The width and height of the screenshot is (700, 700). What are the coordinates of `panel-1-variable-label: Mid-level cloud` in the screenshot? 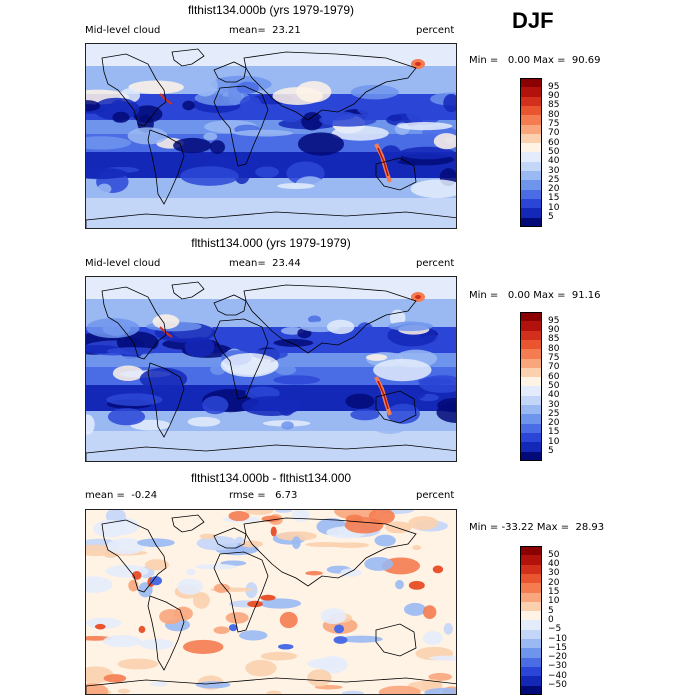 It's located at (123, 30).